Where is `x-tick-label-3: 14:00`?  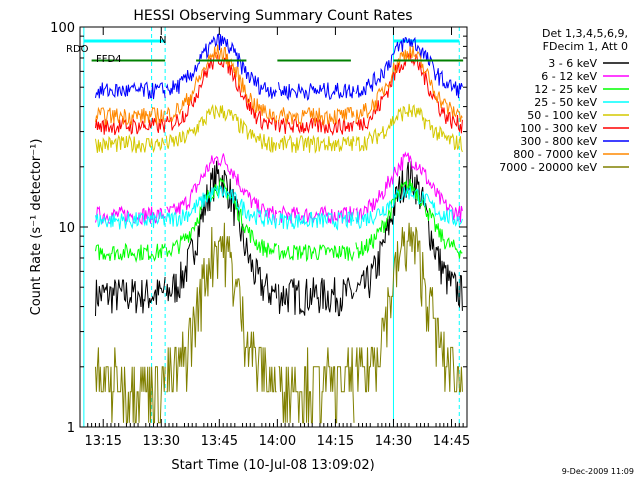
x-tick-label-3: 14:00 is located at coordinates (277, 441).